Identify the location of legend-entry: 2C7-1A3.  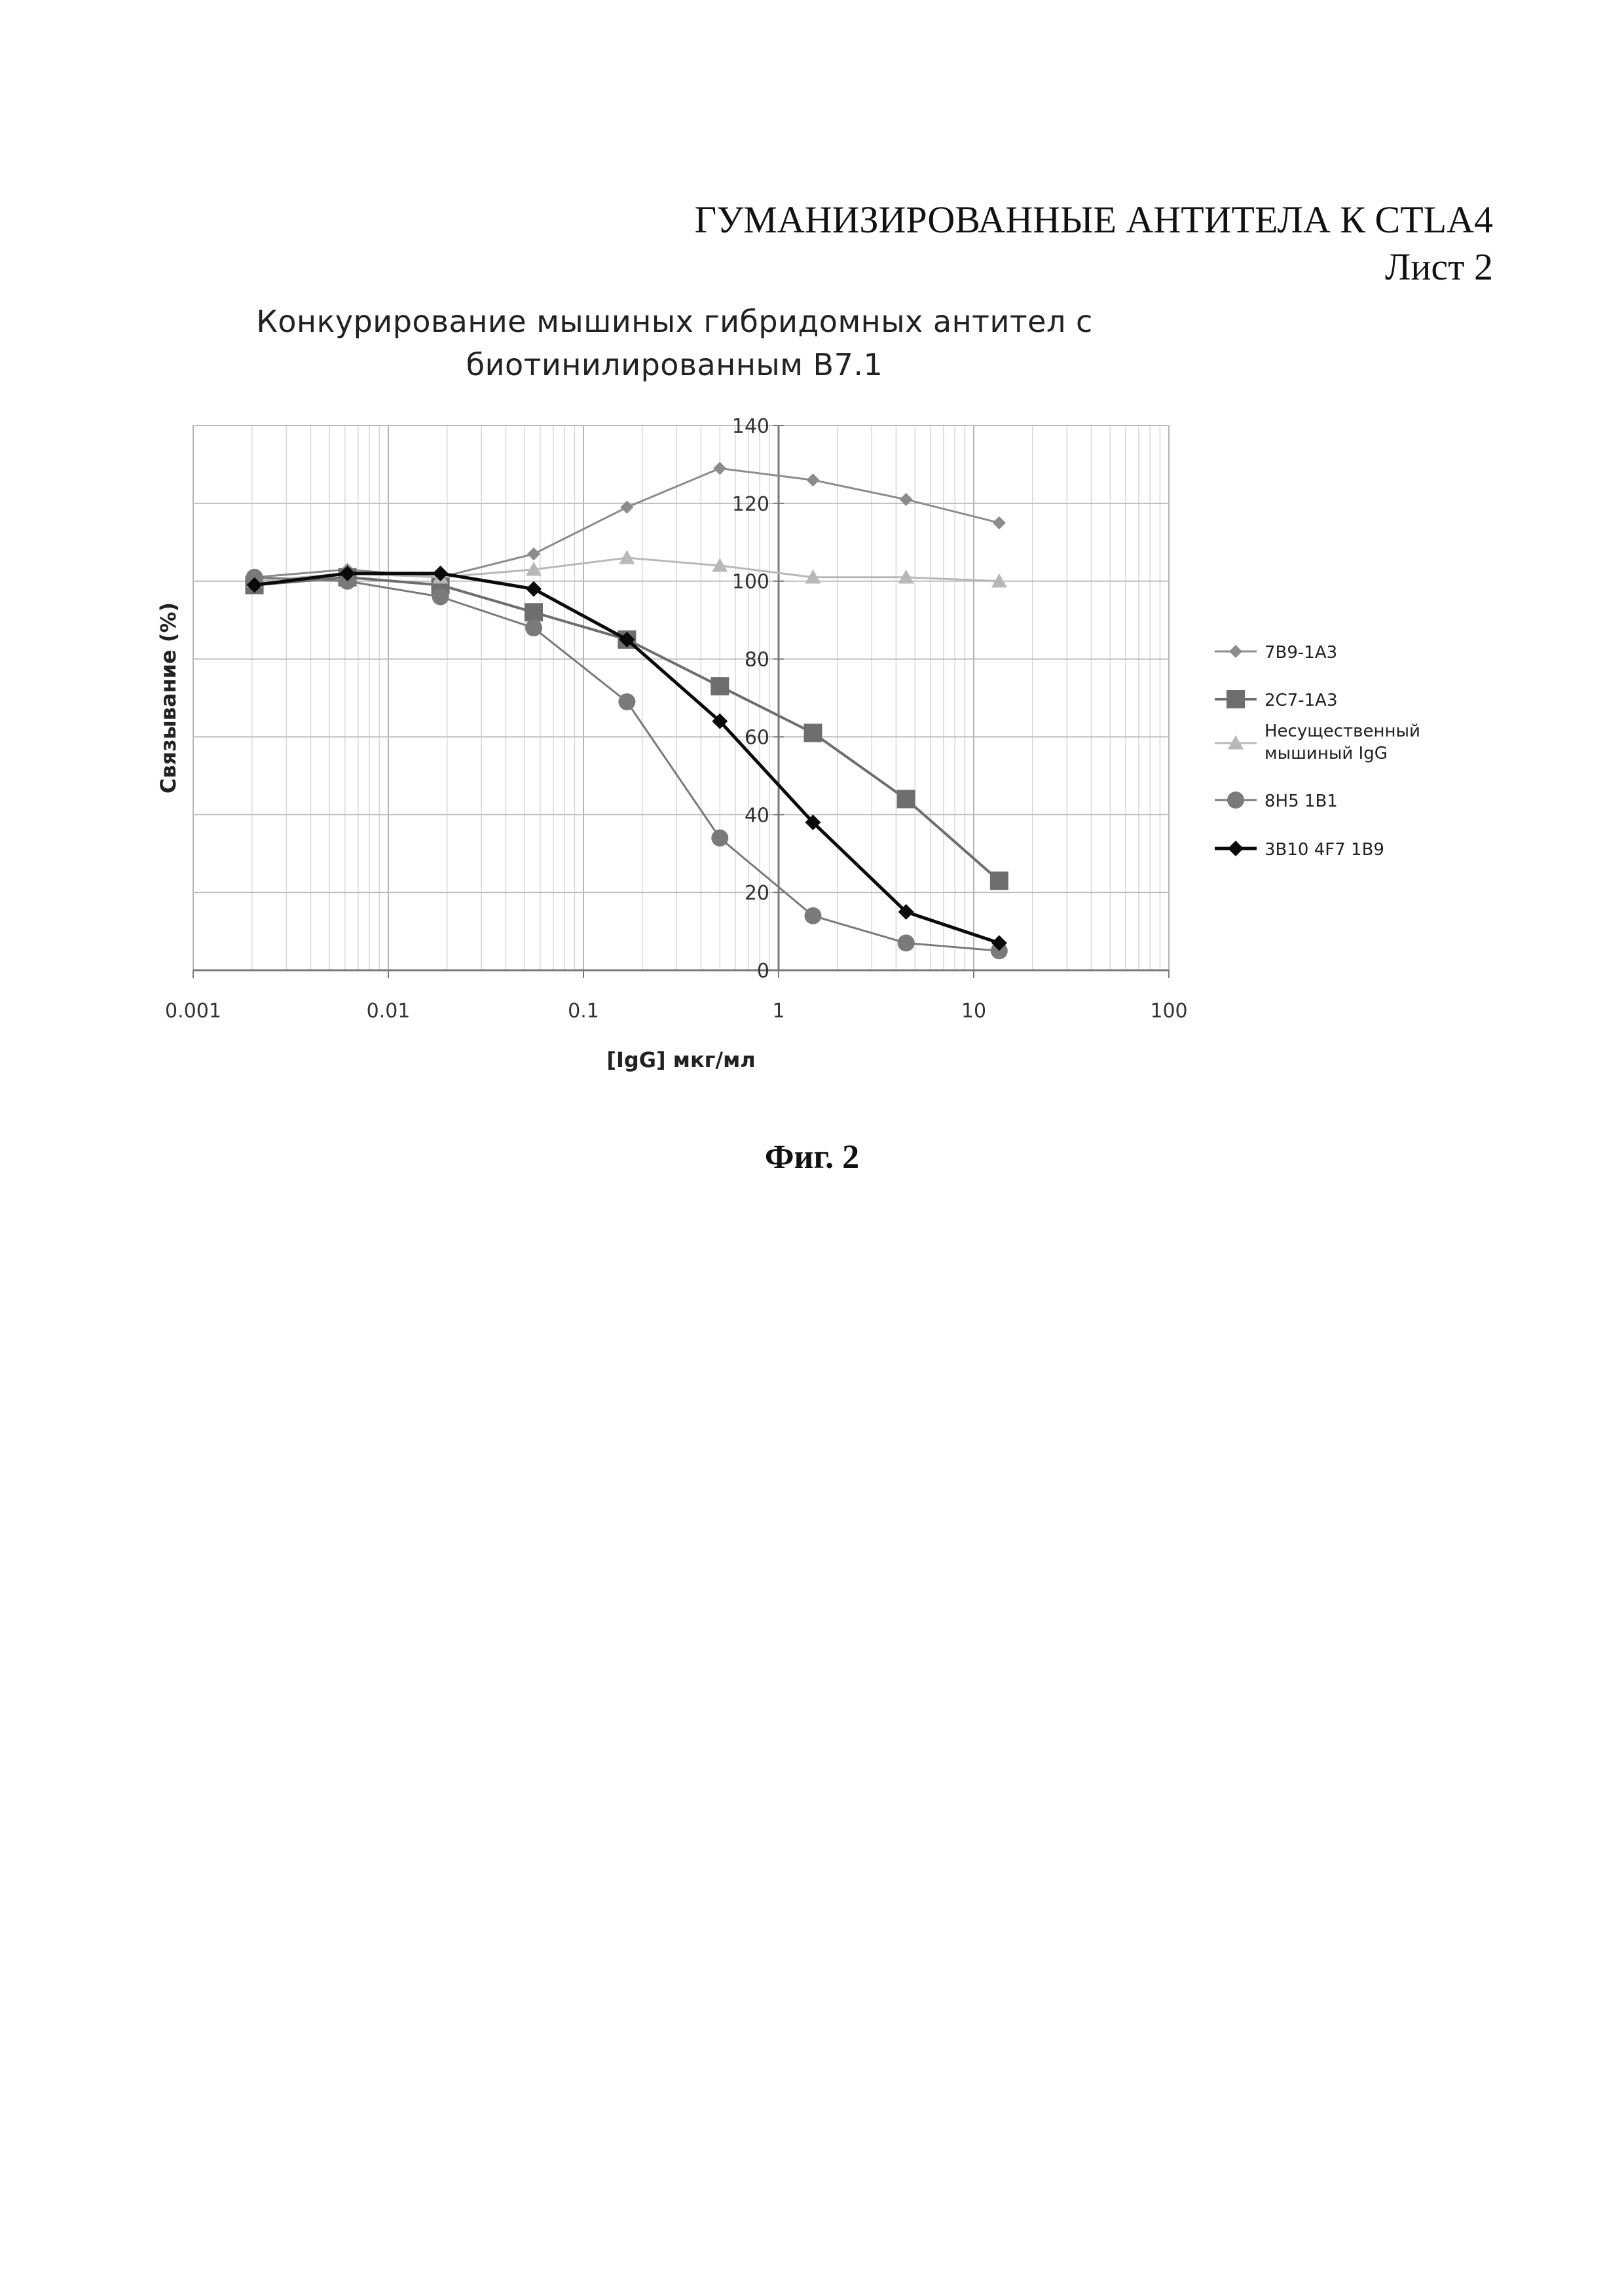
(1276, 700).